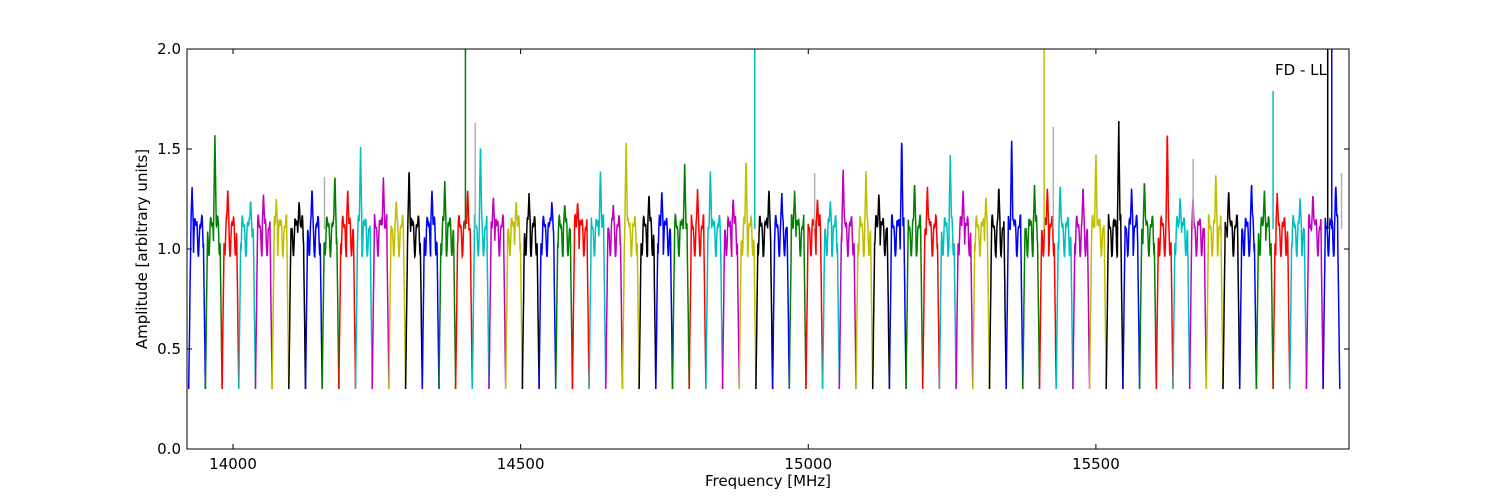 Image resolution: width=1500 pixels, height=500 pixels. What do you see at coordinates (169, 49) in the screenshot?
I see `y-tick-label: 2.0` at bounding box center [169, 49].